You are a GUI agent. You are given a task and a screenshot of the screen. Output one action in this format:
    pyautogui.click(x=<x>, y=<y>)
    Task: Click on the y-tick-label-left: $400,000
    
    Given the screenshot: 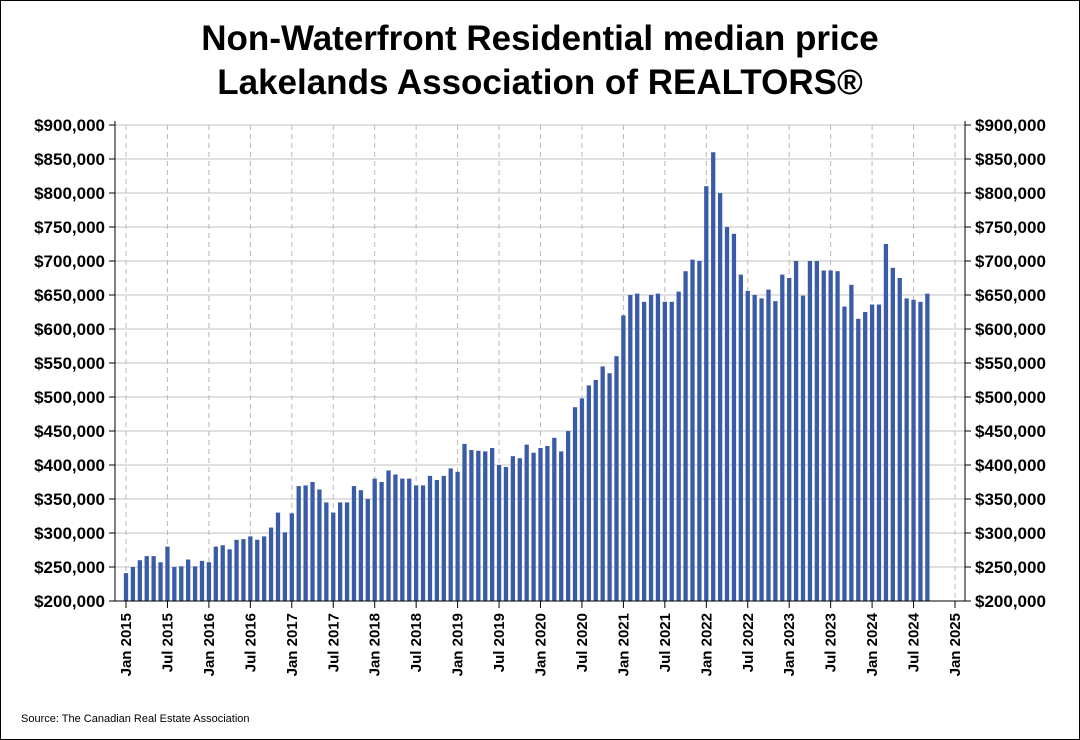 What is the action you would take?
    pyautogui.click(x=69, y=465)
    